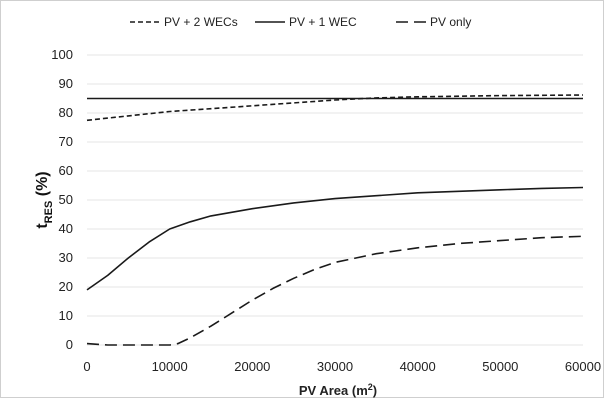  What do you see at coordinates (201, 22) in the screenshot?
I see `legend-label: PV + 2 WECs` at bounding box center [201, 22].